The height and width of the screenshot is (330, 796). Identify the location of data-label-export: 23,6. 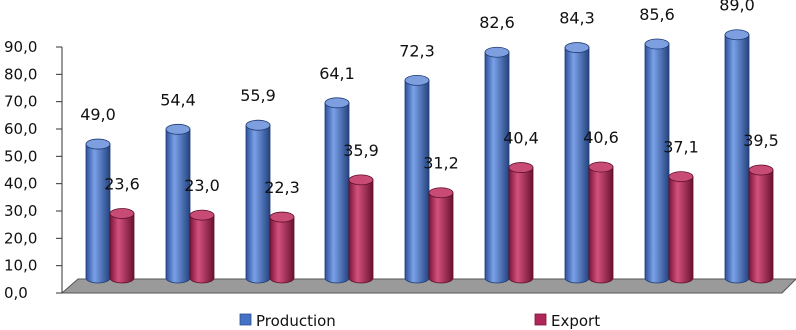
(122, 183).